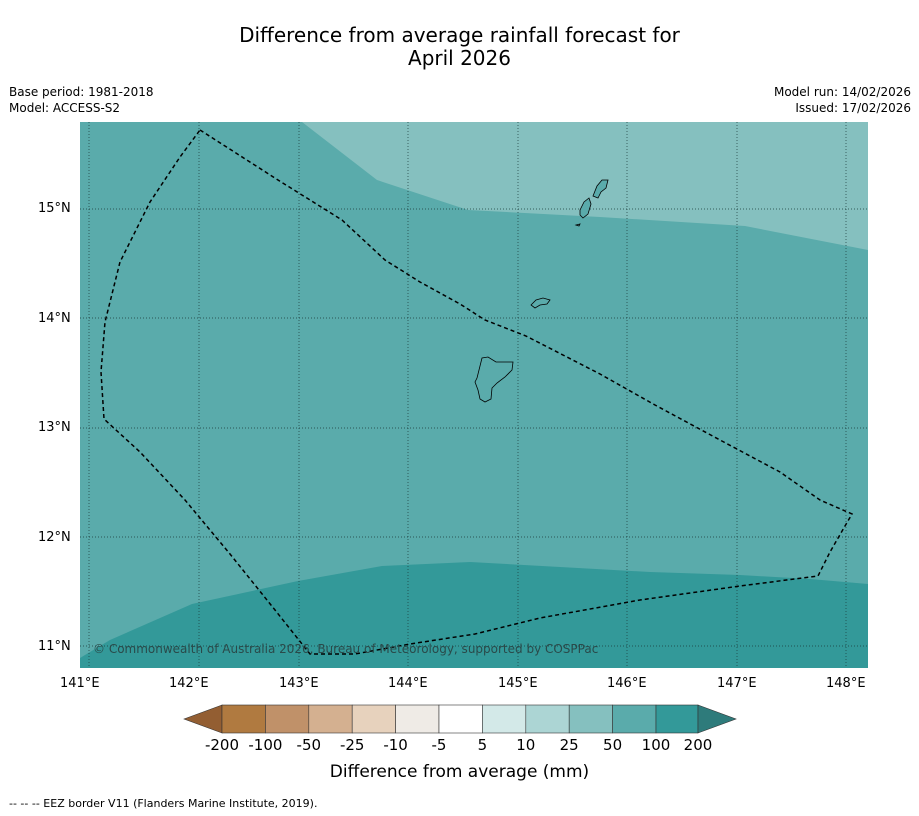 The image size is (919, 816). I want to click on colorbar-extend-high, so click(717, 719).